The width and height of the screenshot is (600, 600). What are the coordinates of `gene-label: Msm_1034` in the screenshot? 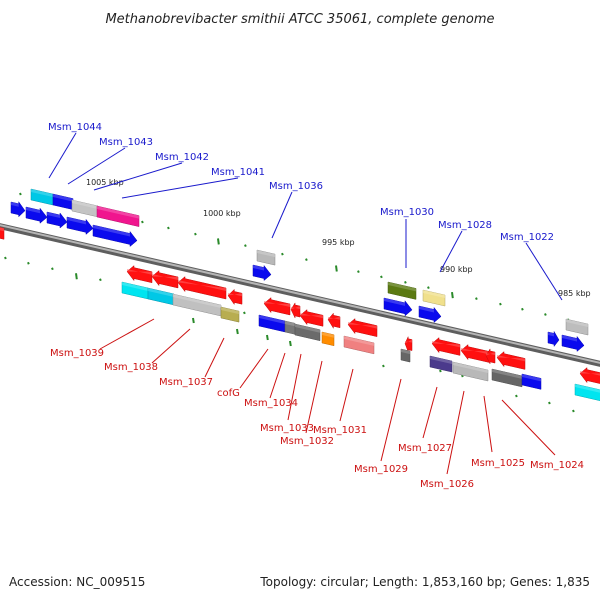 It's located at (271, 403).